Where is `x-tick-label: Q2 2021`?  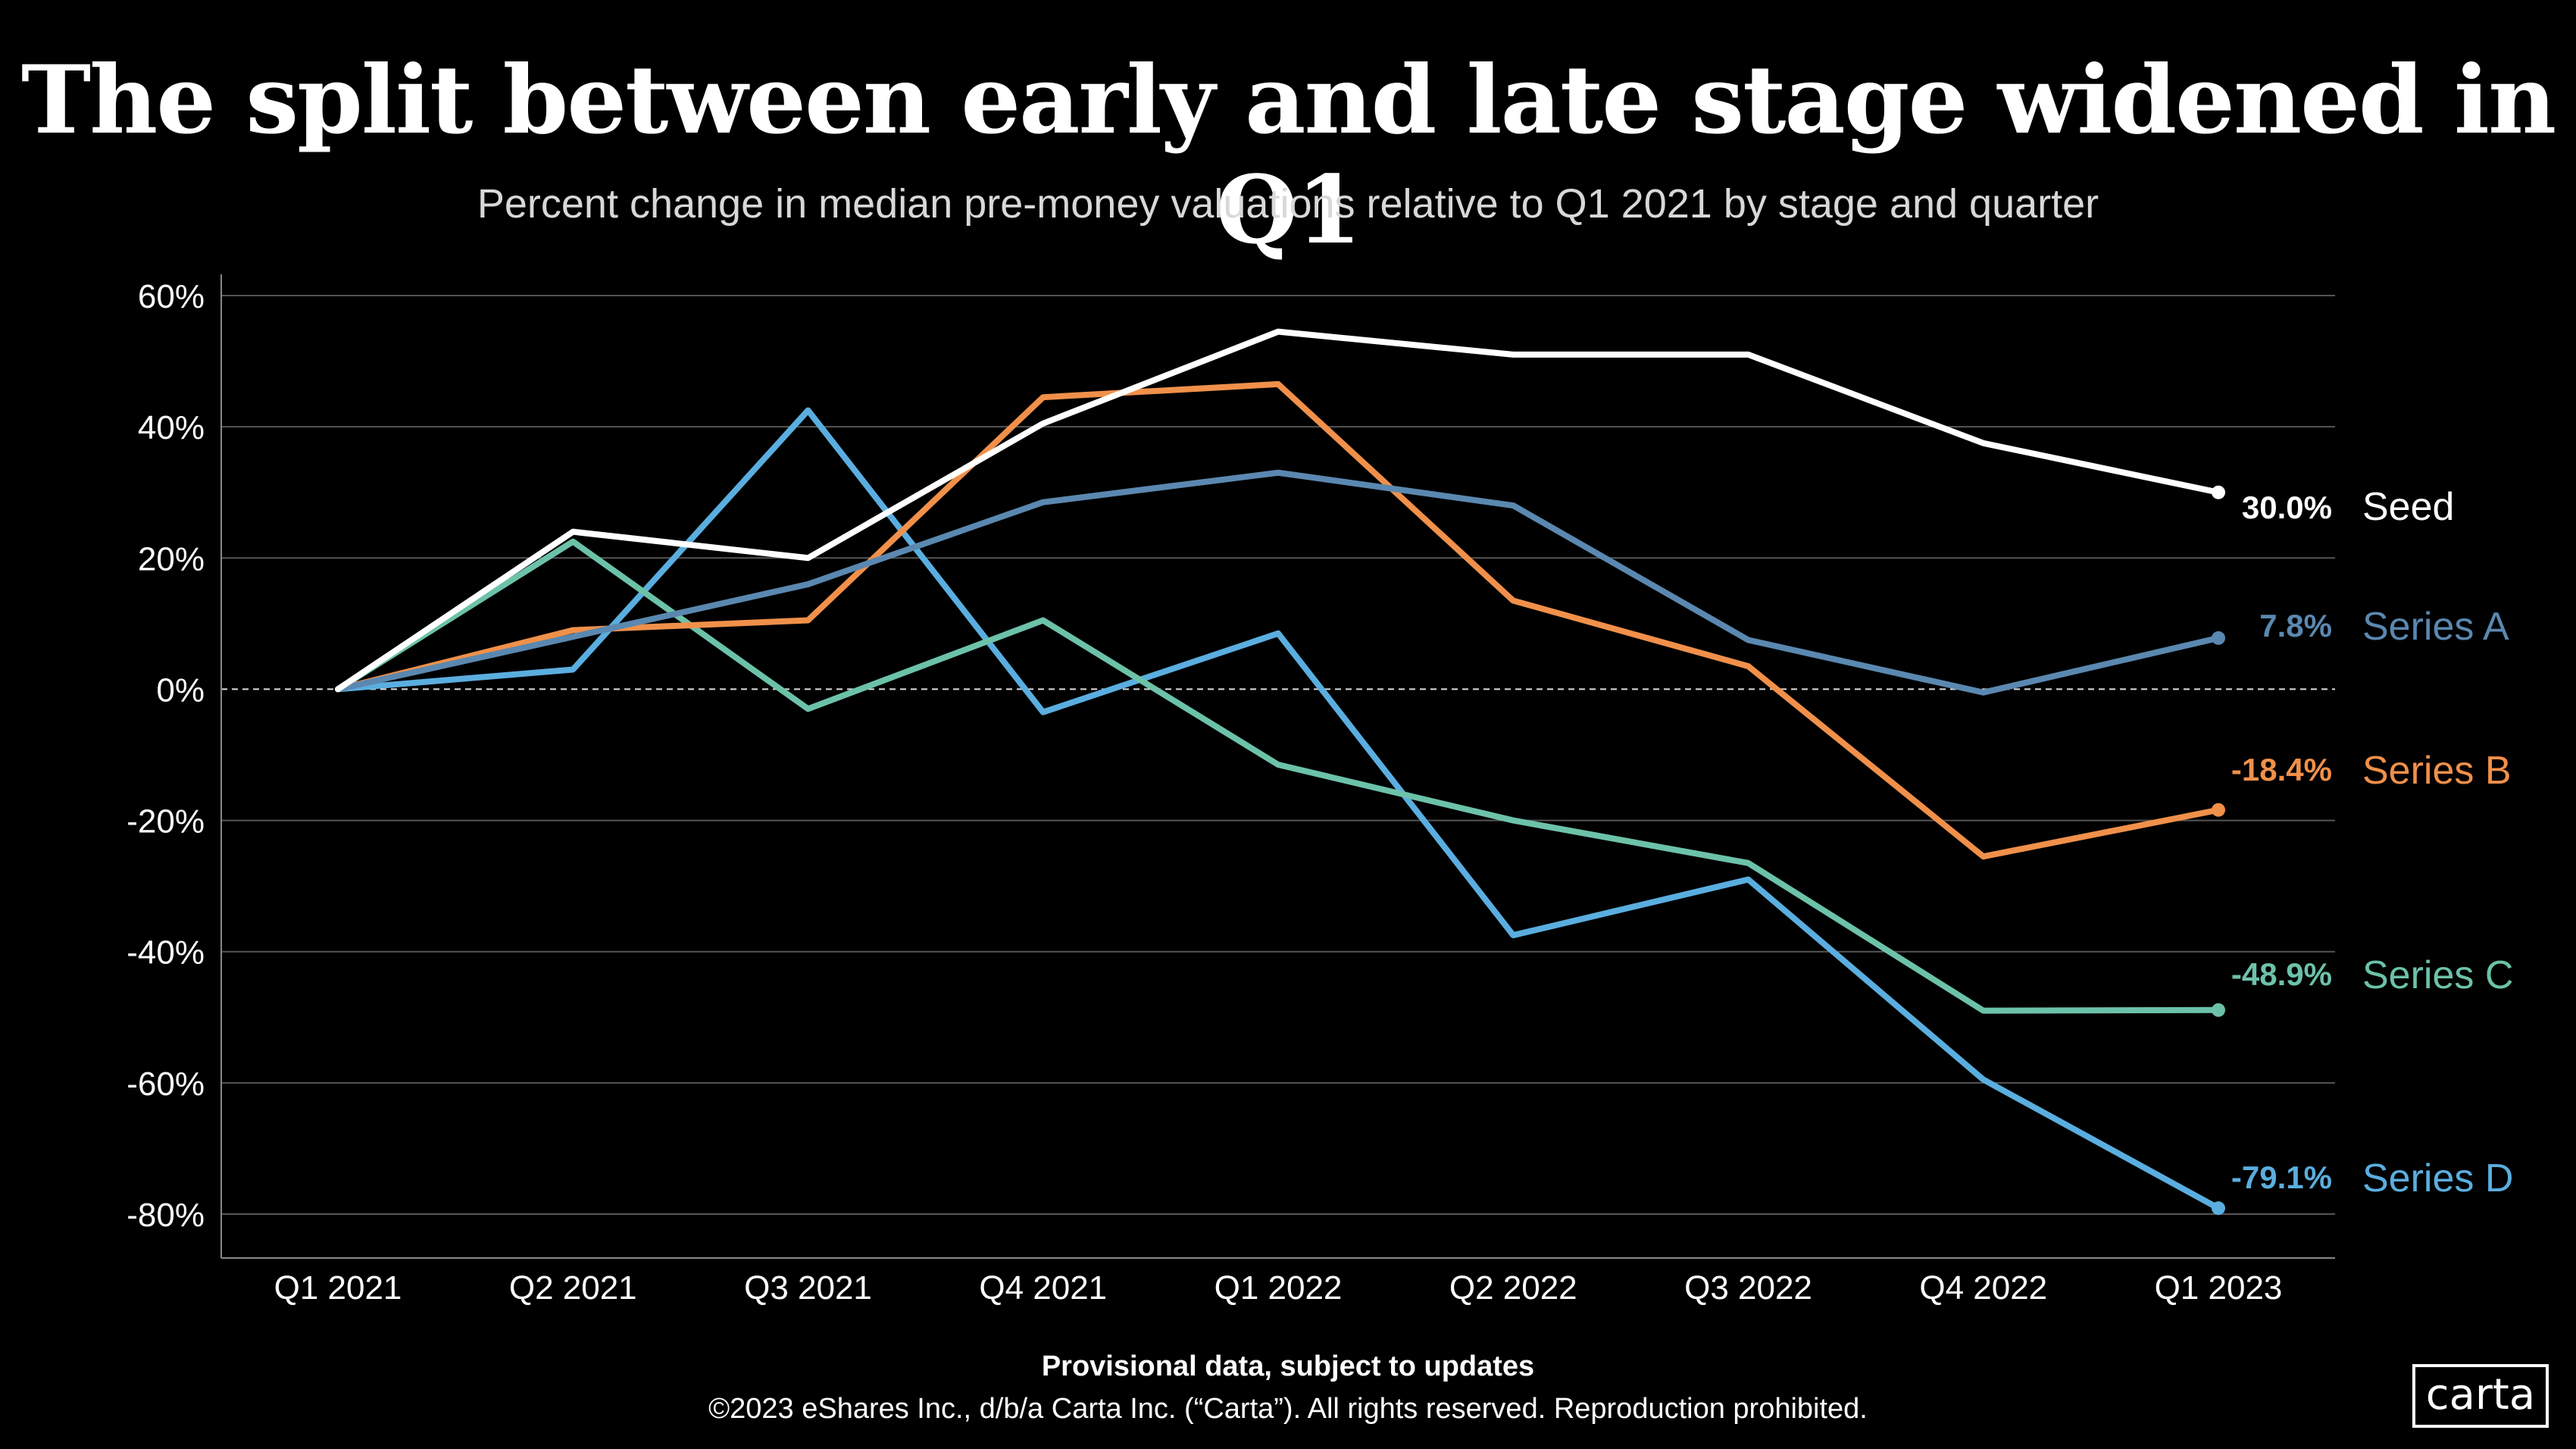 x-tick-label: Q2 2021 is located at coordinates (573, 1288).